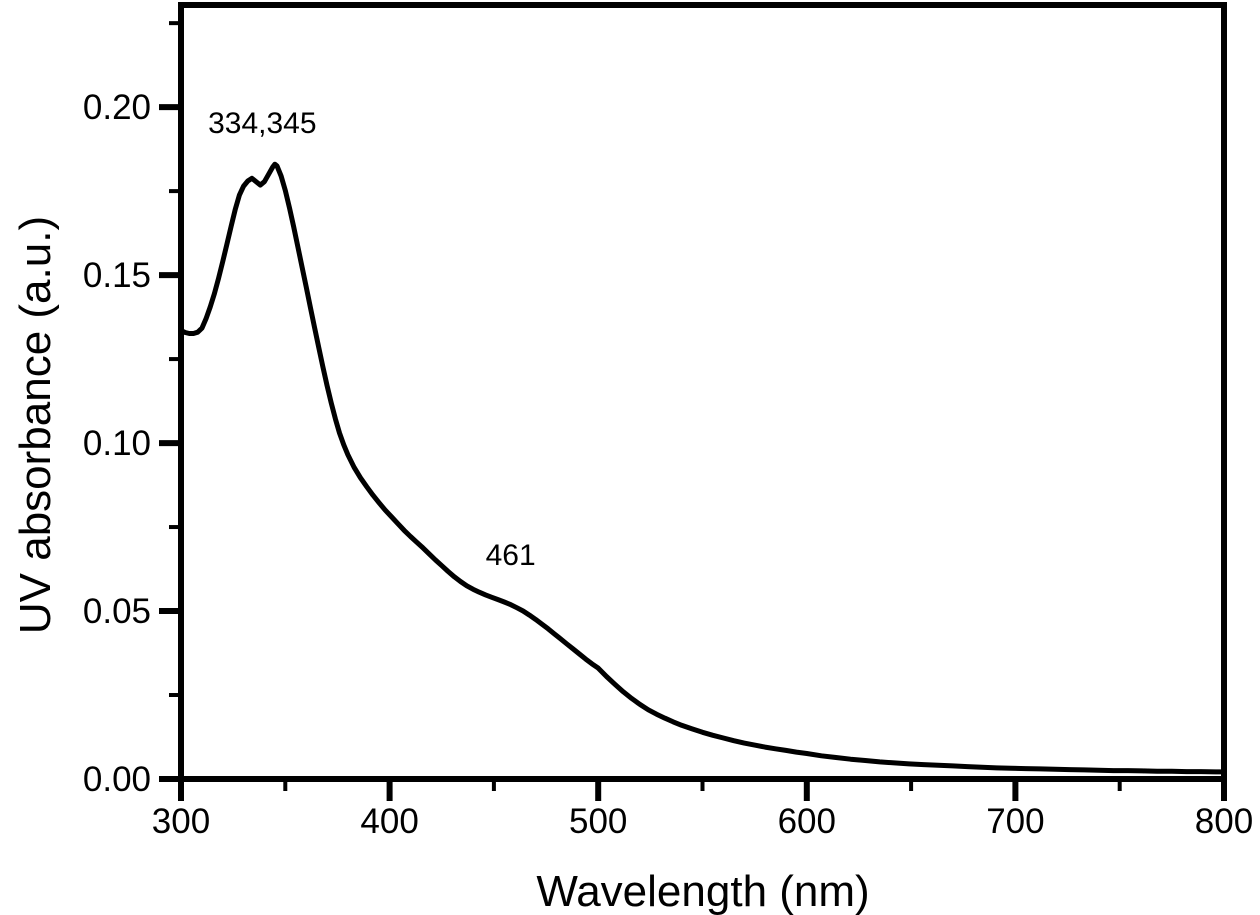 Image resolution: width=1260 pixels, height=915 pixels. What do you see at coordinates (117, 107) in the screenshot?
I see `y-tick-label: 0.20` at bounding box center [117, 107].